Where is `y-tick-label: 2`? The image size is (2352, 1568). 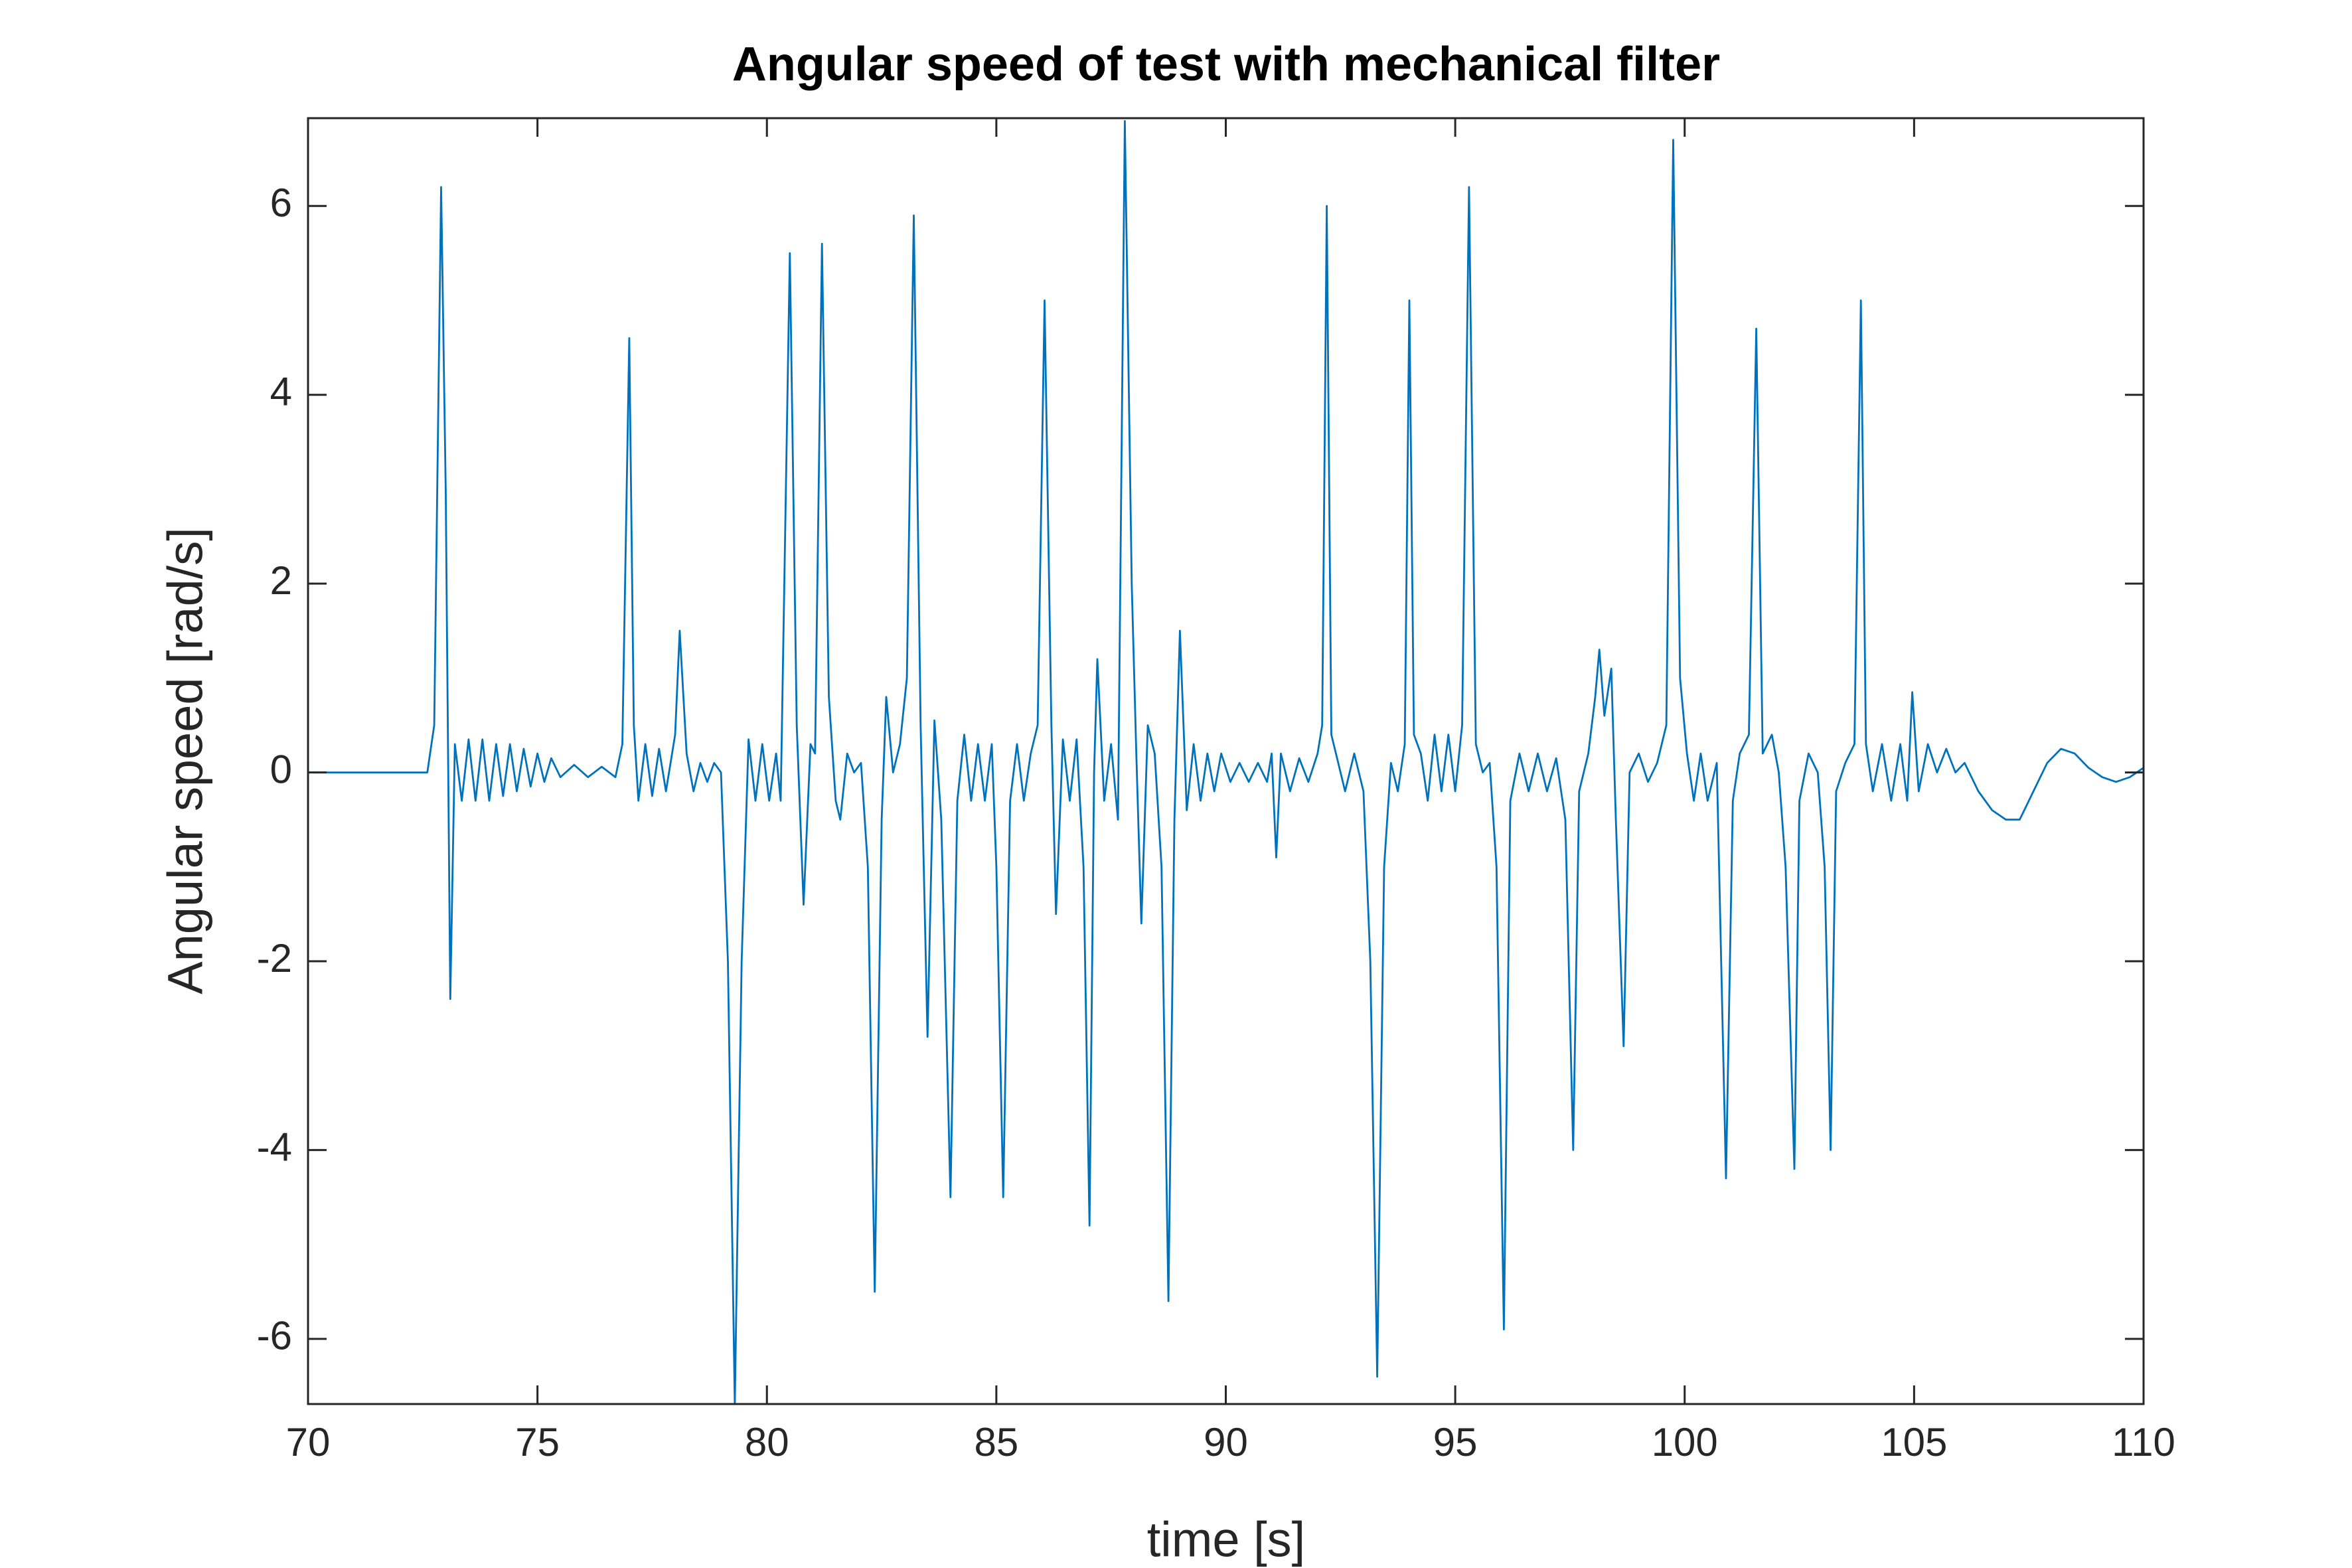 y-tick-label: 2 is located at coordinates (281, 580).